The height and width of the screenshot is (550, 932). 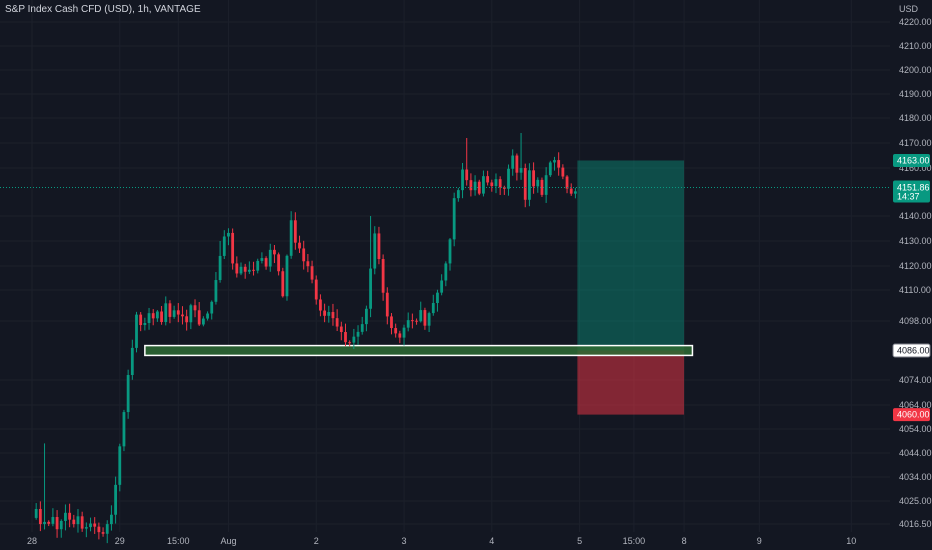 What do you see at coordinates (684, 541) in the screenshot?
I see `time-tick-label: 8` at bounding box center [684, 541].